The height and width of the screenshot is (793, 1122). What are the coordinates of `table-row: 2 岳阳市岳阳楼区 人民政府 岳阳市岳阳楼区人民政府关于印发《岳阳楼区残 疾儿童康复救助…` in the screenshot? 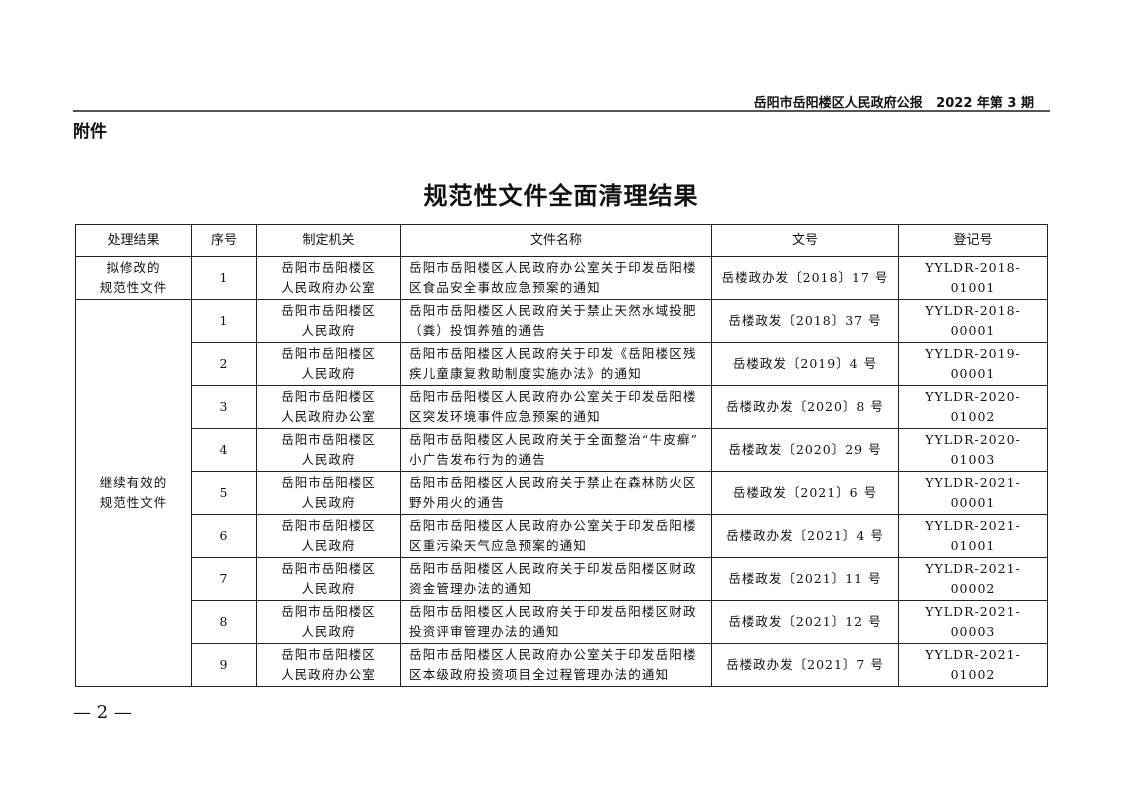 It's located at (562, 364).